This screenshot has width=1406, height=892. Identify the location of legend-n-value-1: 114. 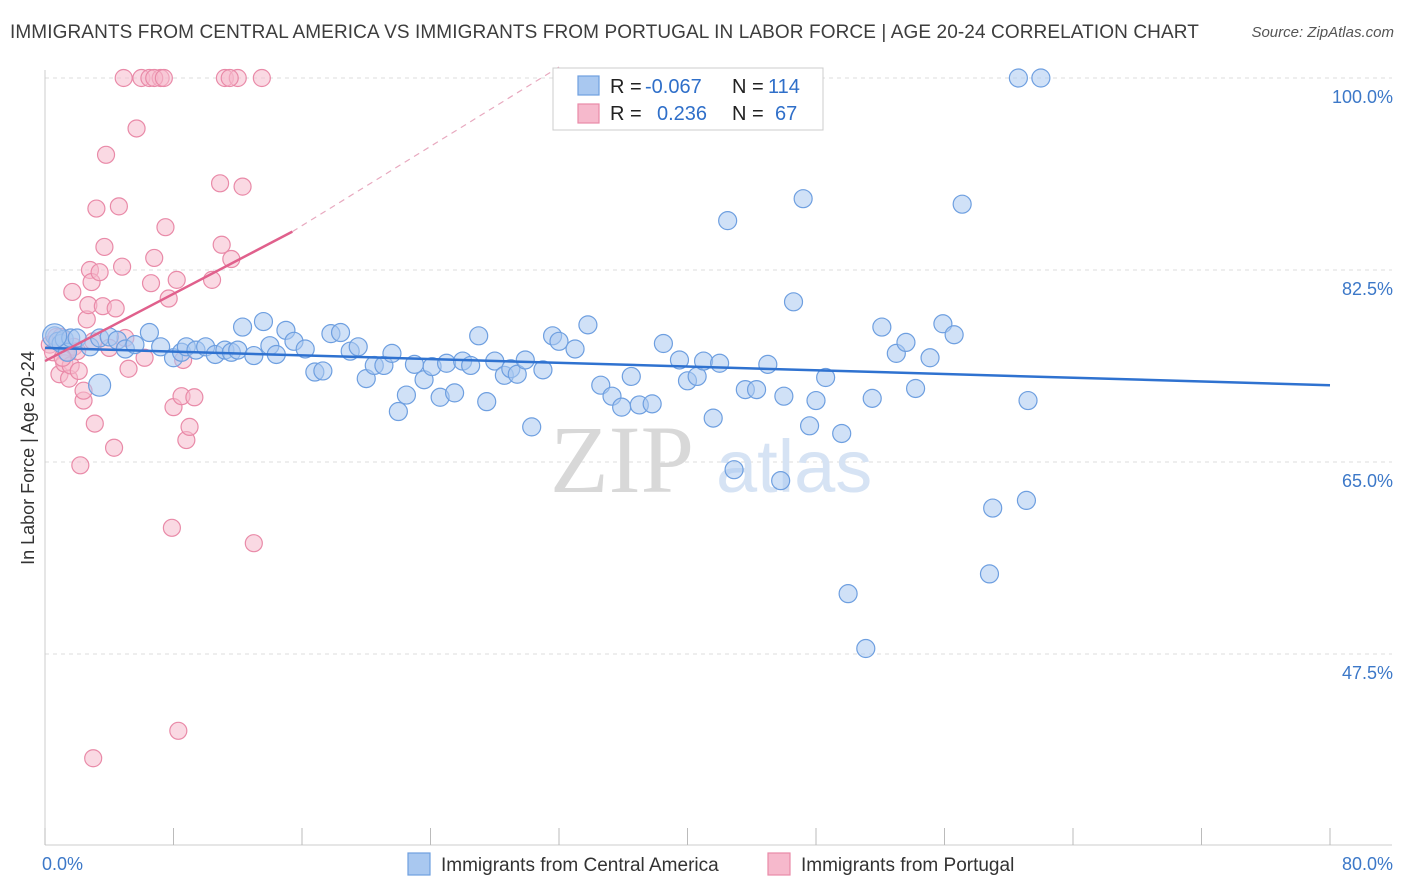
(784, 87).